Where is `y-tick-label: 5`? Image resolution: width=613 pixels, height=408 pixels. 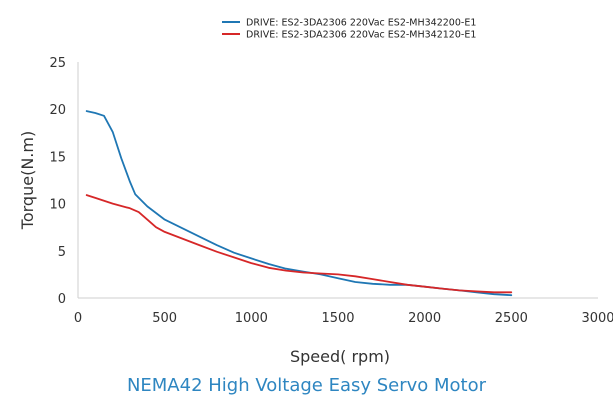 y-tick-label: 5 is located at coordinates (62, 252).